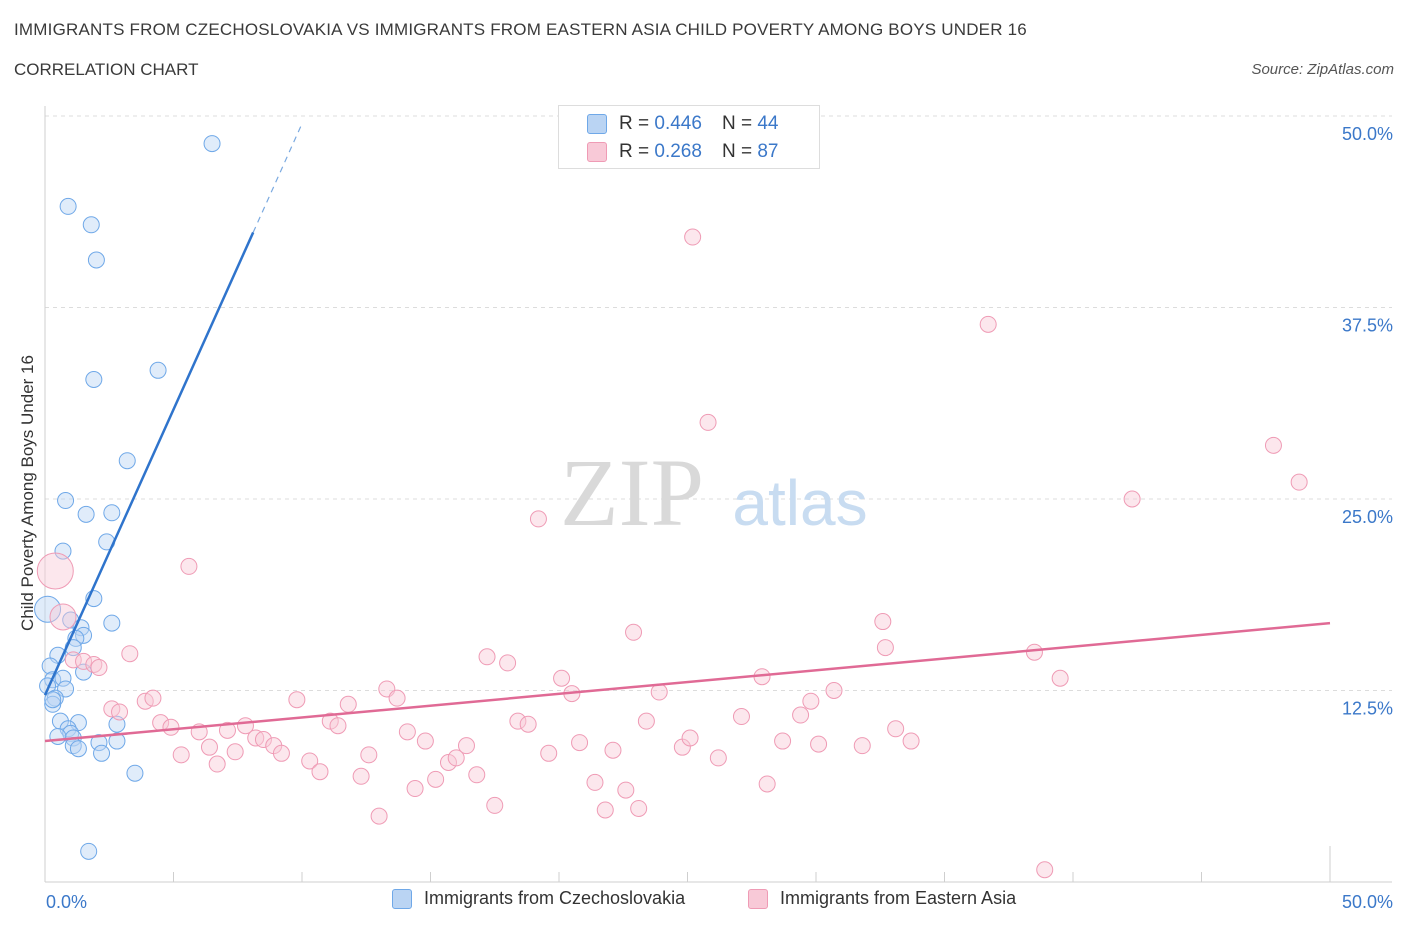 The width and height of the screenshot is (1406, 930). What do you see at coordinates (882, 898) in the screenshot?
I see `bottom-legend-eastern-asia: Immigrants from Eastern Asia` at bounding box center [882, 898].